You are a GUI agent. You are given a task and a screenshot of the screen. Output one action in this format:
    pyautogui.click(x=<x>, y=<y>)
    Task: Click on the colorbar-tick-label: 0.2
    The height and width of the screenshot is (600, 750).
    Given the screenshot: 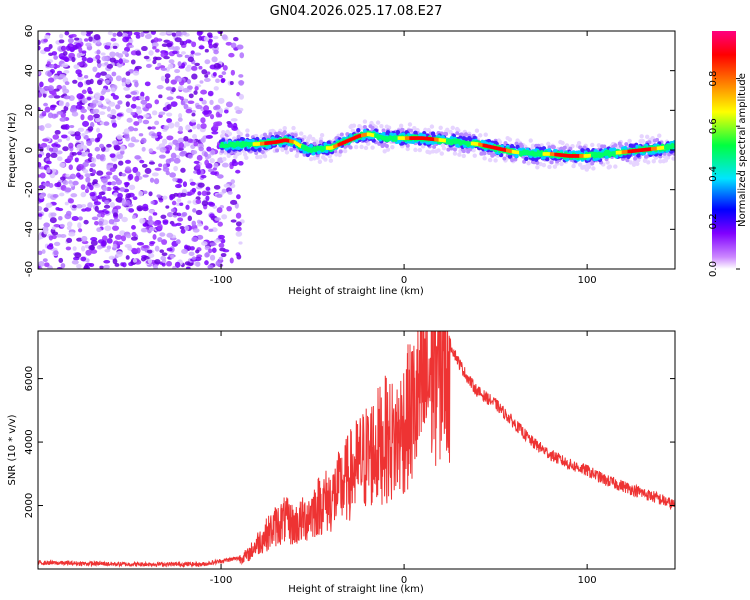 What is the action you would take?
    pyautogui.click(x=713, y=221)
    